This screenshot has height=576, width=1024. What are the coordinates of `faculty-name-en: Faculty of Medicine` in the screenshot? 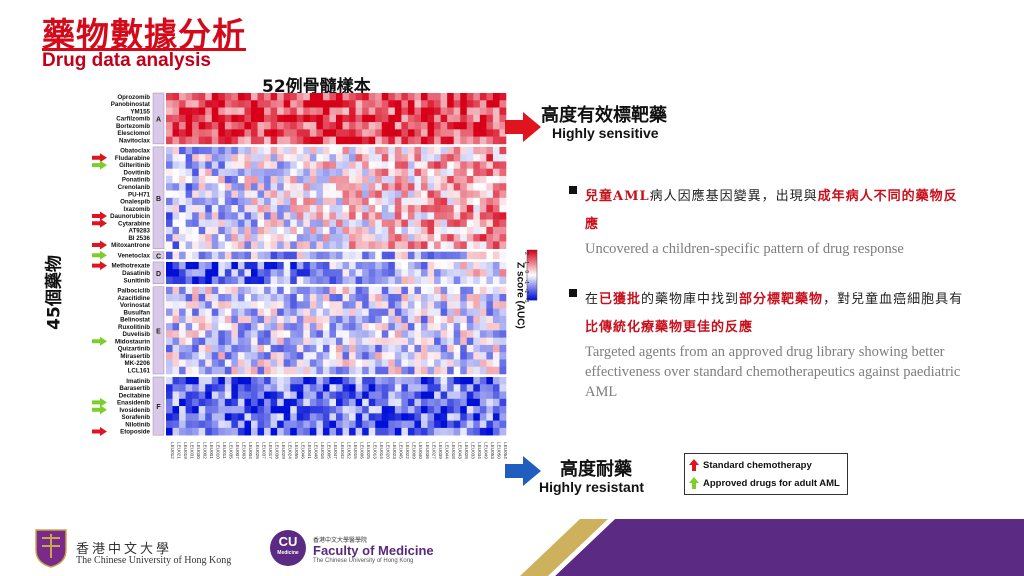 It's located at (373, 550).